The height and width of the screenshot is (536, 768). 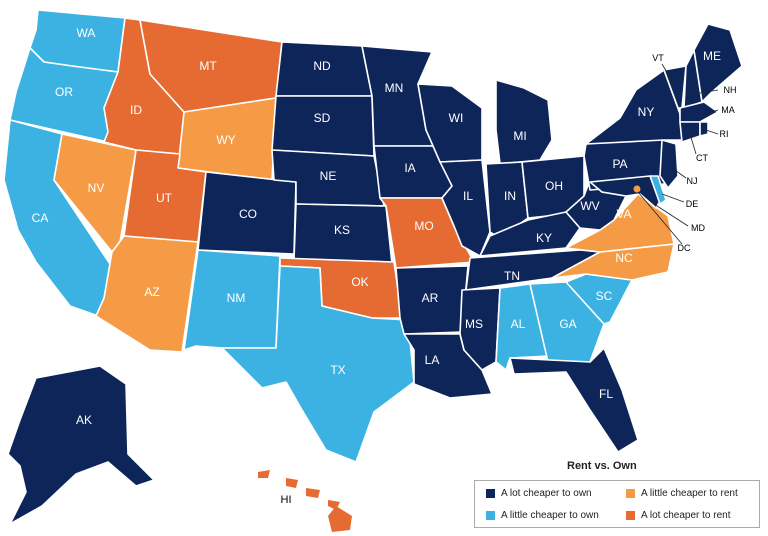 I want to click on state-IL, so click(x=465, y=208).